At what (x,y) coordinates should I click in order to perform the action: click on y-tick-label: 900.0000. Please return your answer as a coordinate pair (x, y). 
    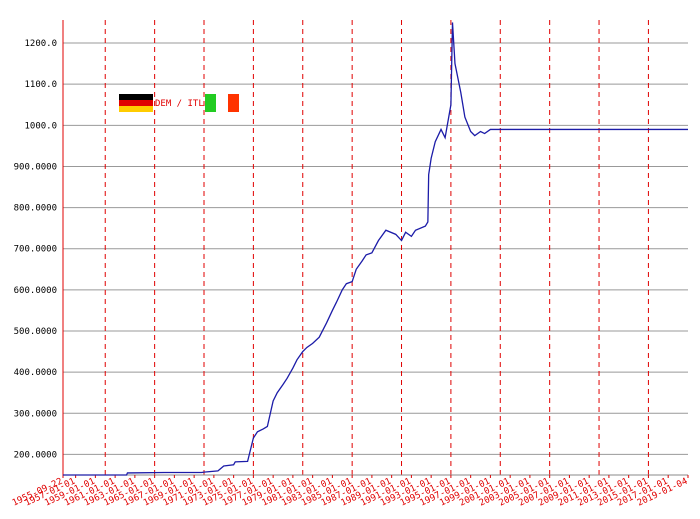
    Looking at the image, I should click on (35, 167).